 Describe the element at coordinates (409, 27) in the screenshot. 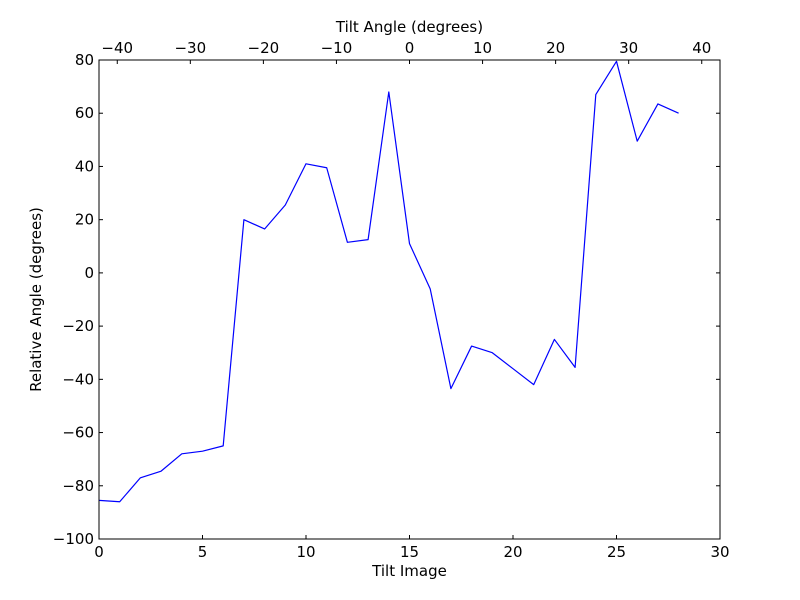

I see `top-x-axis-label: Tilt Angle (degrees)` at that location.